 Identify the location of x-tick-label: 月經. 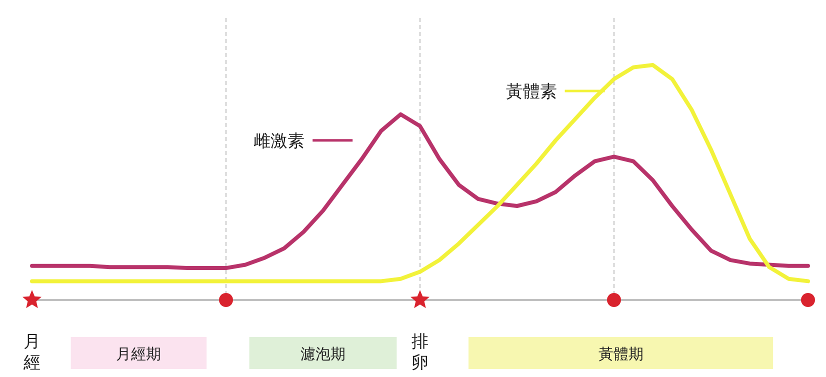
(32, 352).